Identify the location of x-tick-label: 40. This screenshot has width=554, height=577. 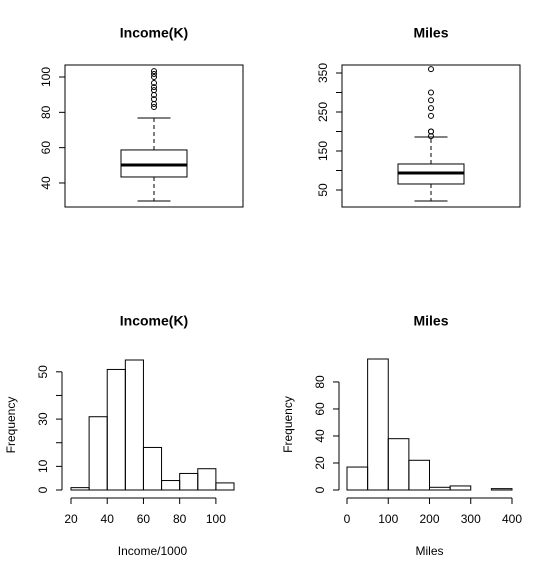
(108, 519).